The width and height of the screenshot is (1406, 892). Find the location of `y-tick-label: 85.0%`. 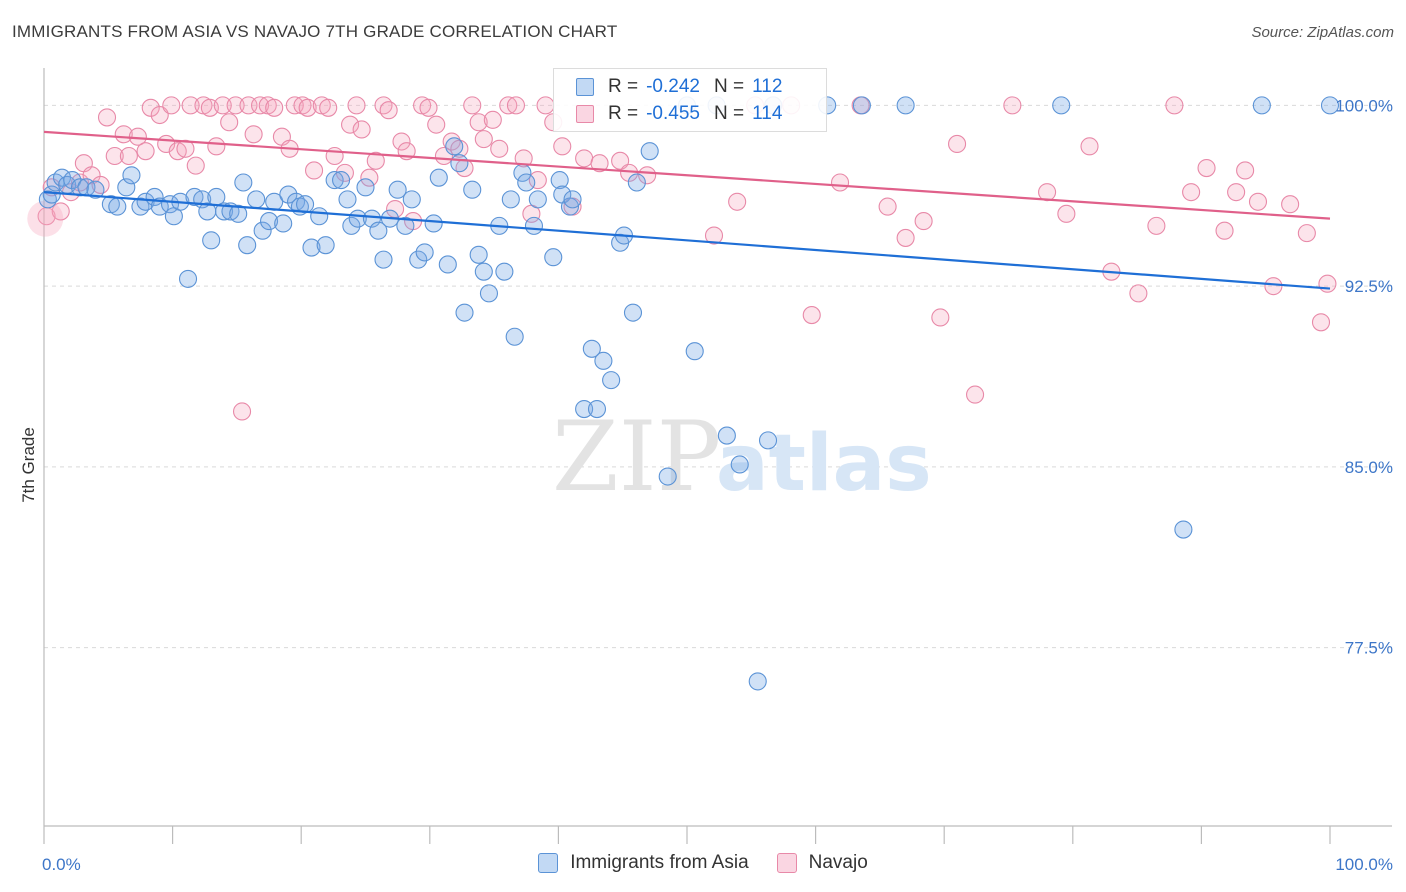

y-tick-label: 85.0% is located at coordinates (1369, 467).